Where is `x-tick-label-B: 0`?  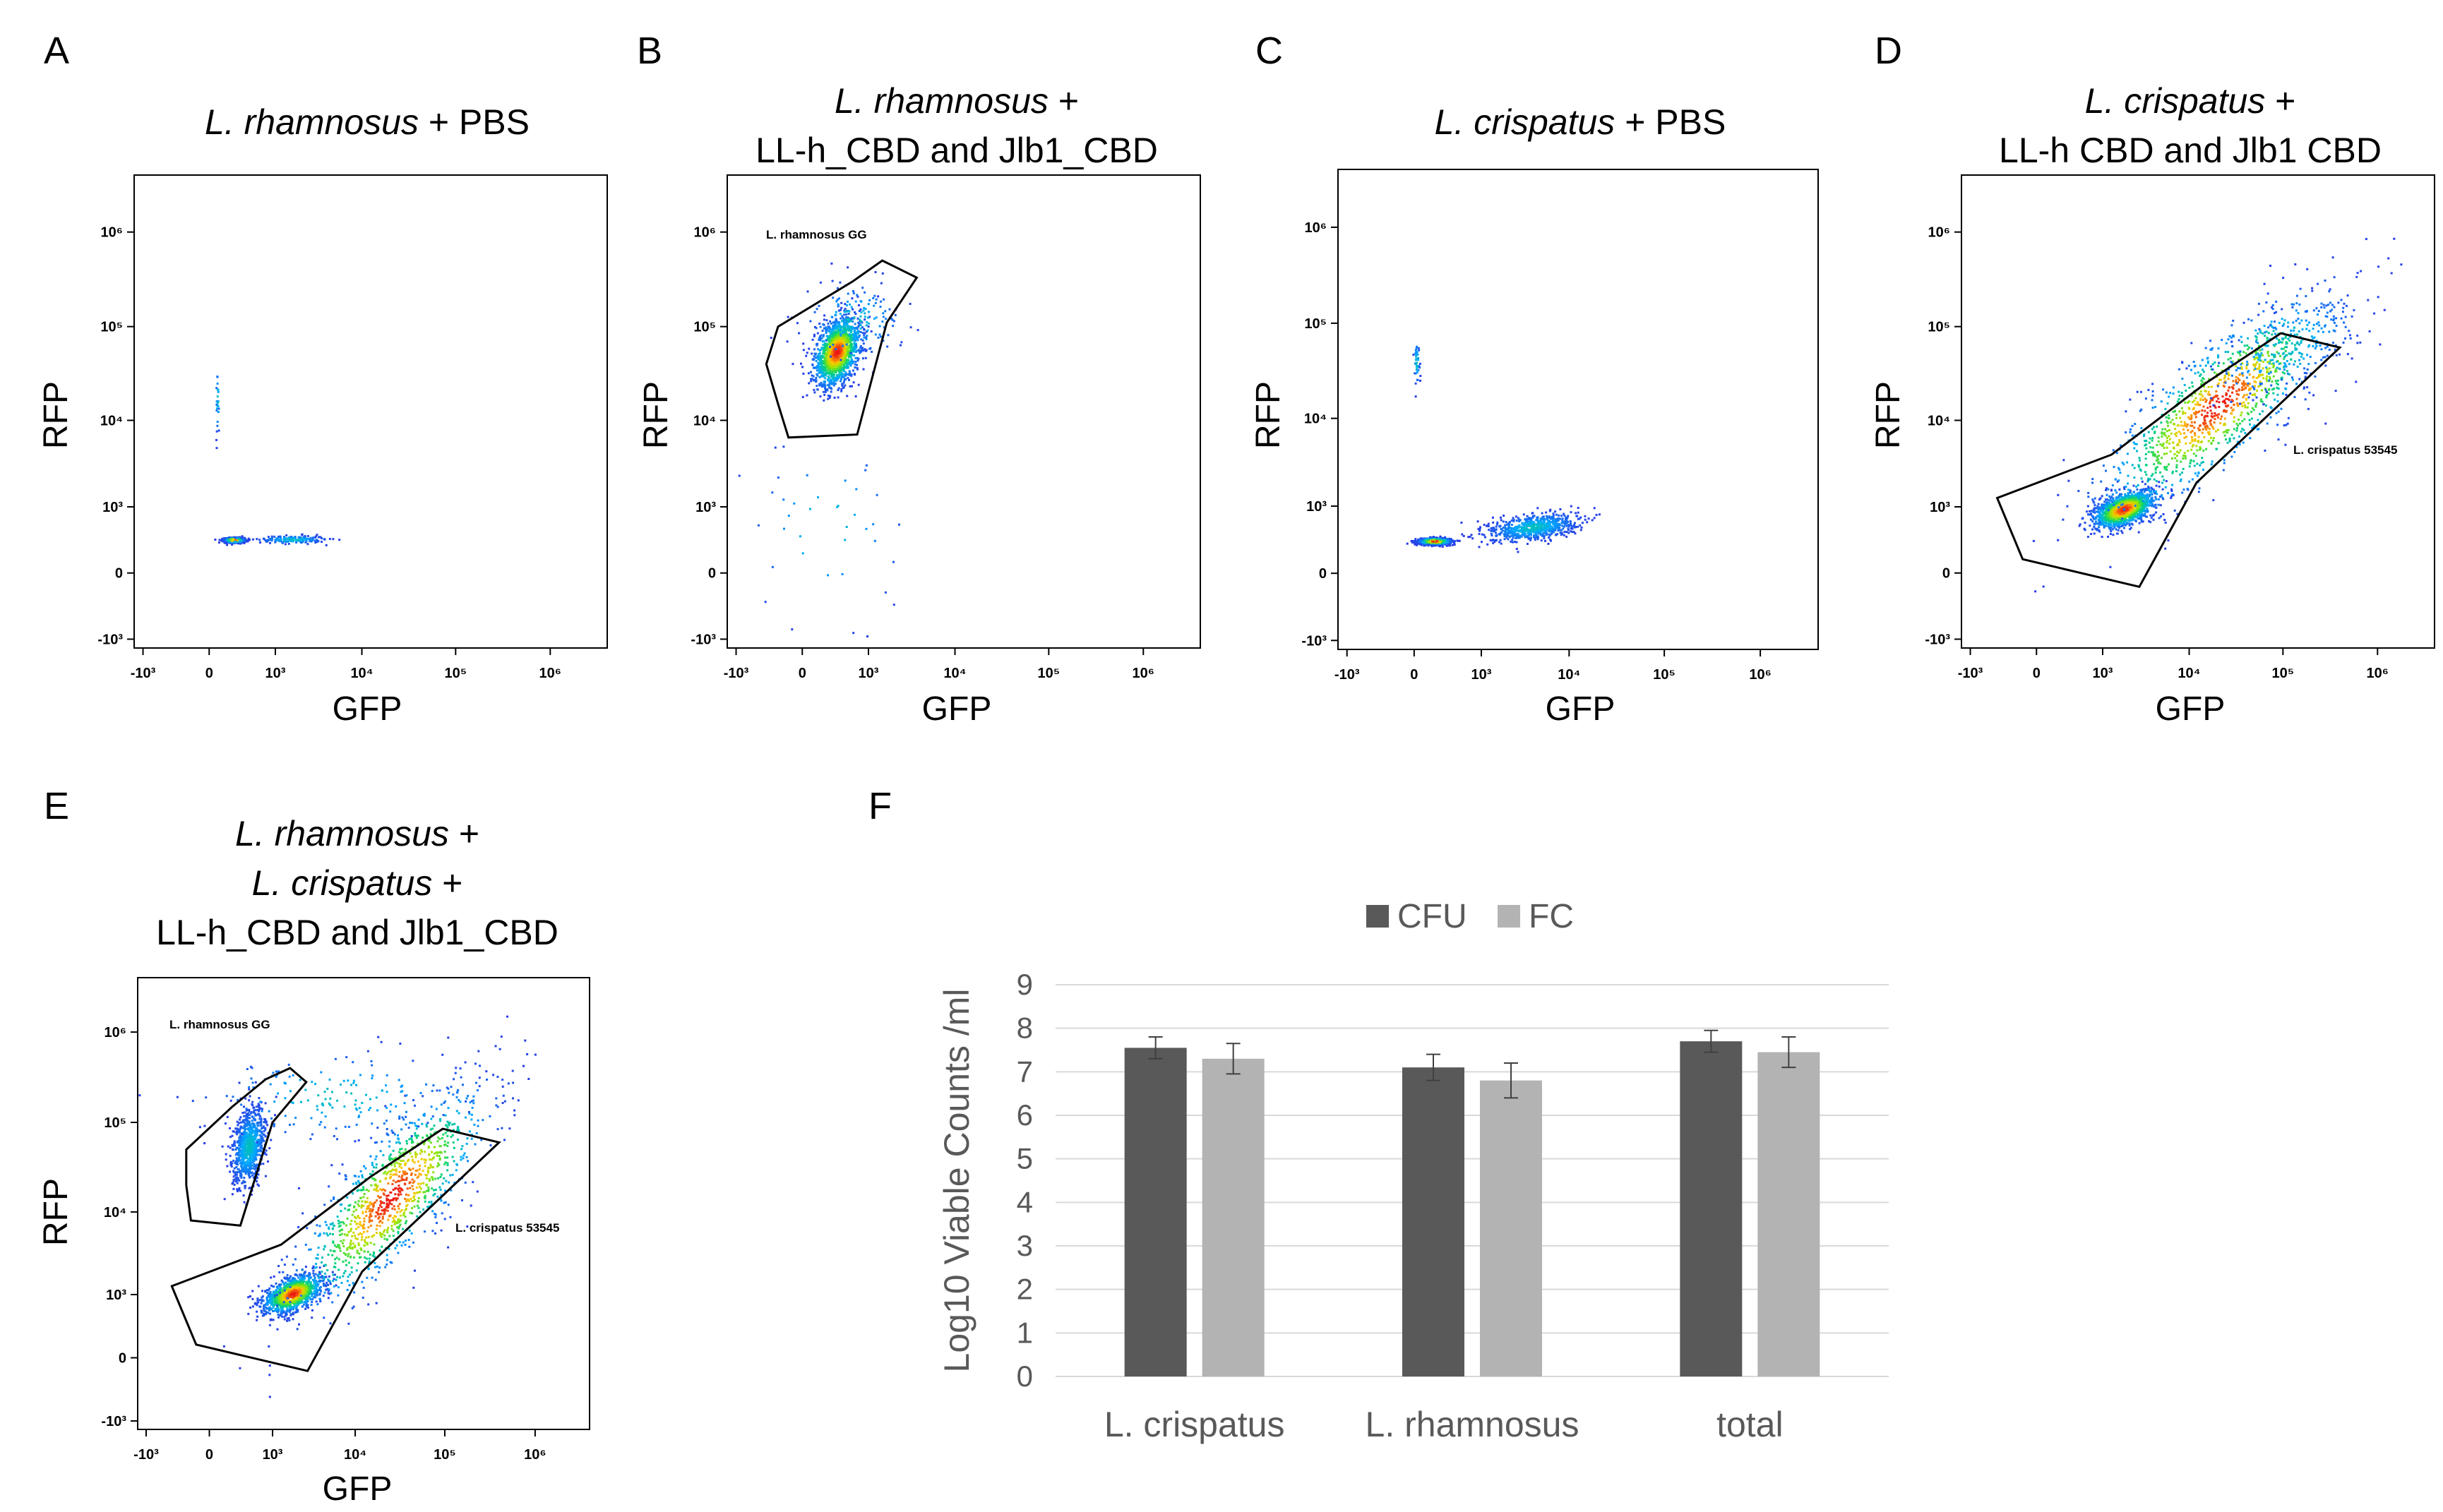 x-tick-label-B: 0 is located at coordinates (803, 673).